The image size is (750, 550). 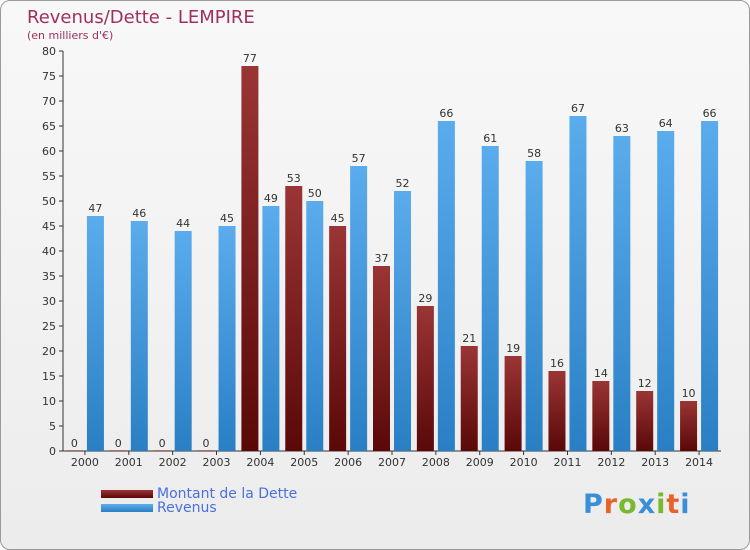 What do you see at coordinates (49, 201) in the screenshot?
I see `y-tick-label: 50` at bounding box center [49, 201].